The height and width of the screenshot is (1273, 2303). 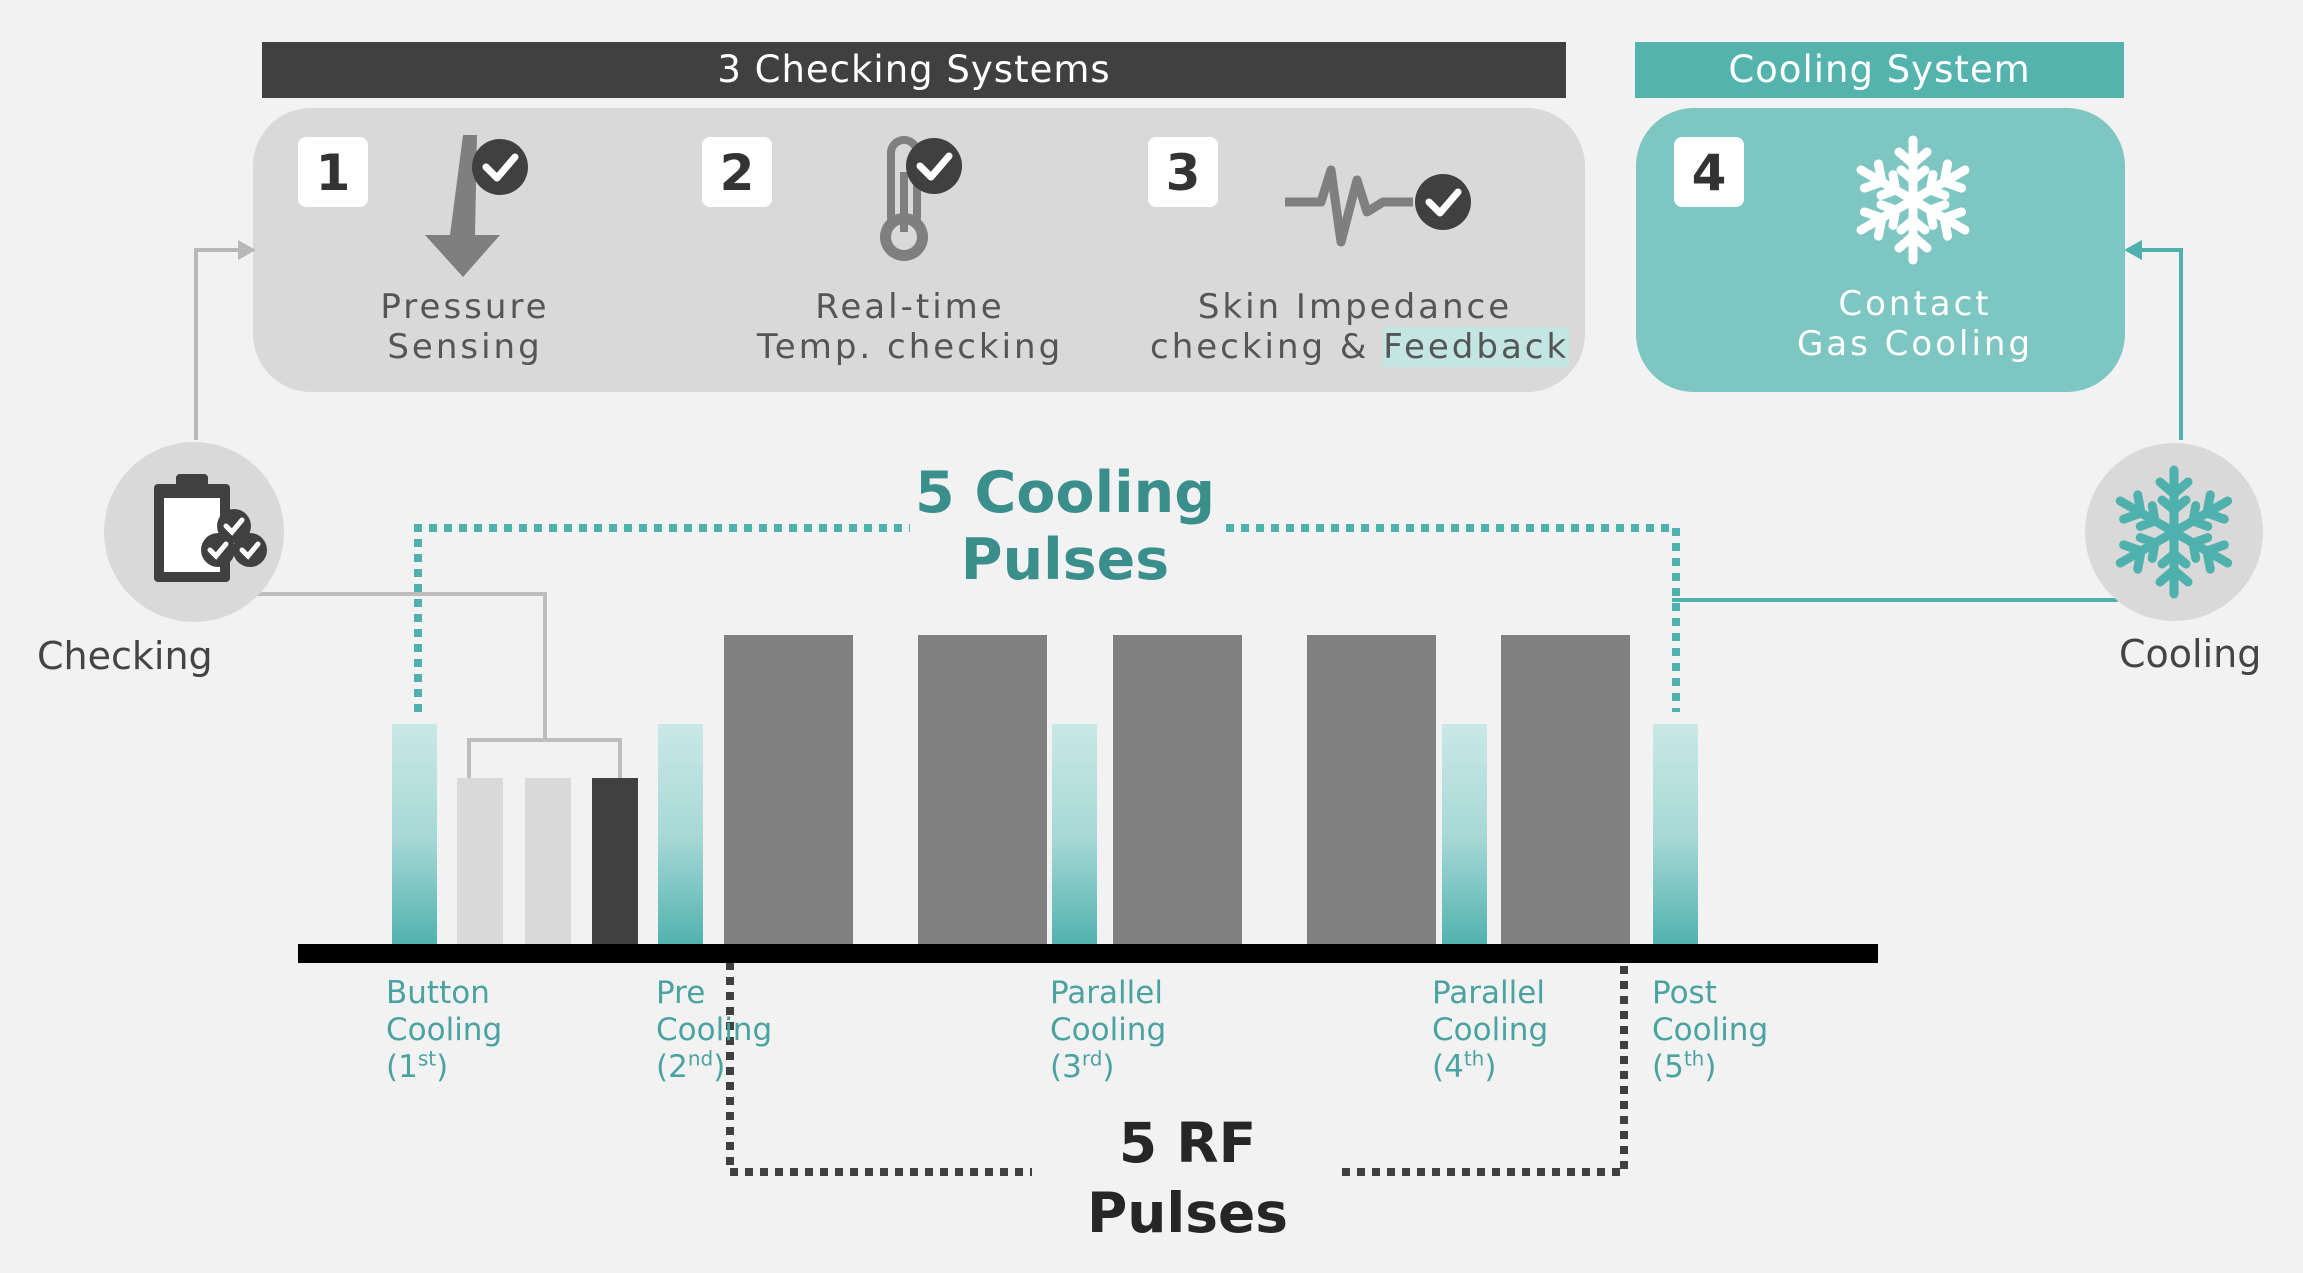 I want to click on snowflake-icon, so click(x=1913, y=200).